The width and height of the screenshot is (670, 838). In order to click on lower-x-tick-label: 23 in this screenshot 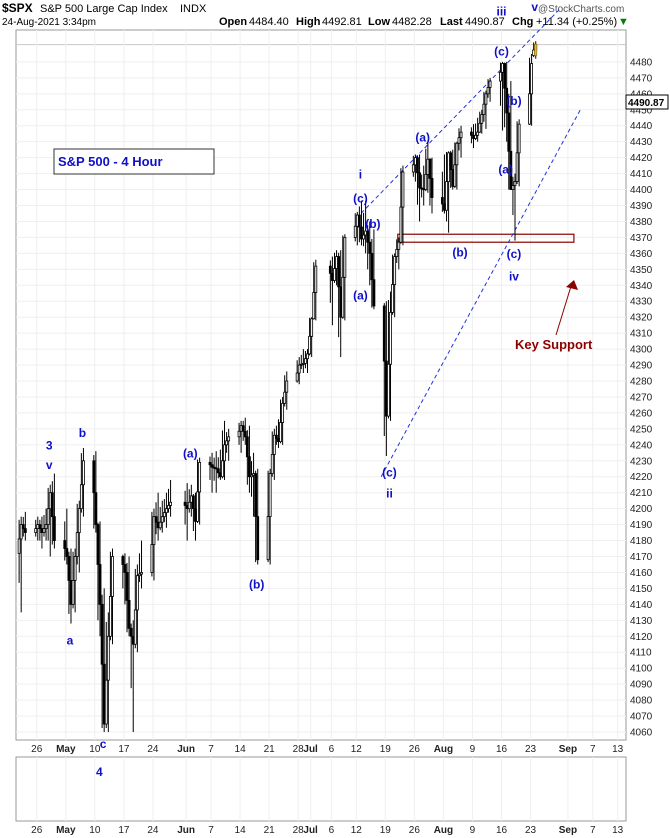, I will do `click(531, 830)`.